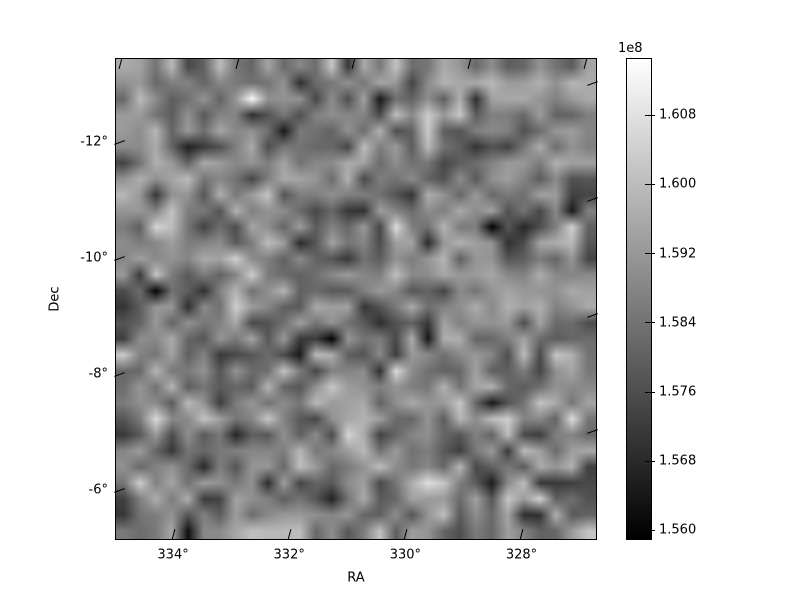 The height and width of the screenshot is (600, 800). What do you see at coordinates (173, 555) in the screenshot?
I see `x-tick-label: 334°` at bounding box center [173, 555].